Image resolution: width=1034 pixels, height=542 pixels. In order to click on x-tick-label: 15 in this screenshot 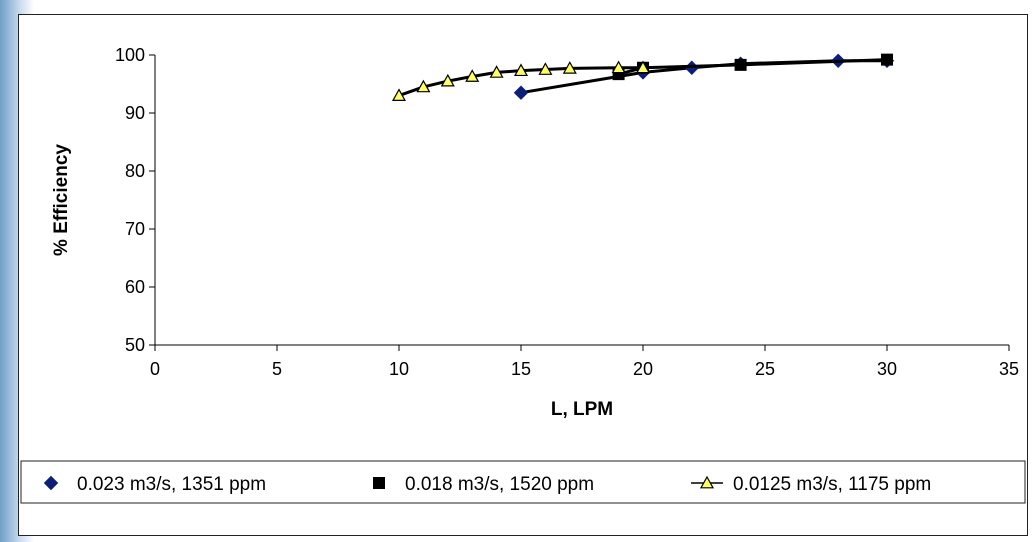, I will do `click(521, 369)`.